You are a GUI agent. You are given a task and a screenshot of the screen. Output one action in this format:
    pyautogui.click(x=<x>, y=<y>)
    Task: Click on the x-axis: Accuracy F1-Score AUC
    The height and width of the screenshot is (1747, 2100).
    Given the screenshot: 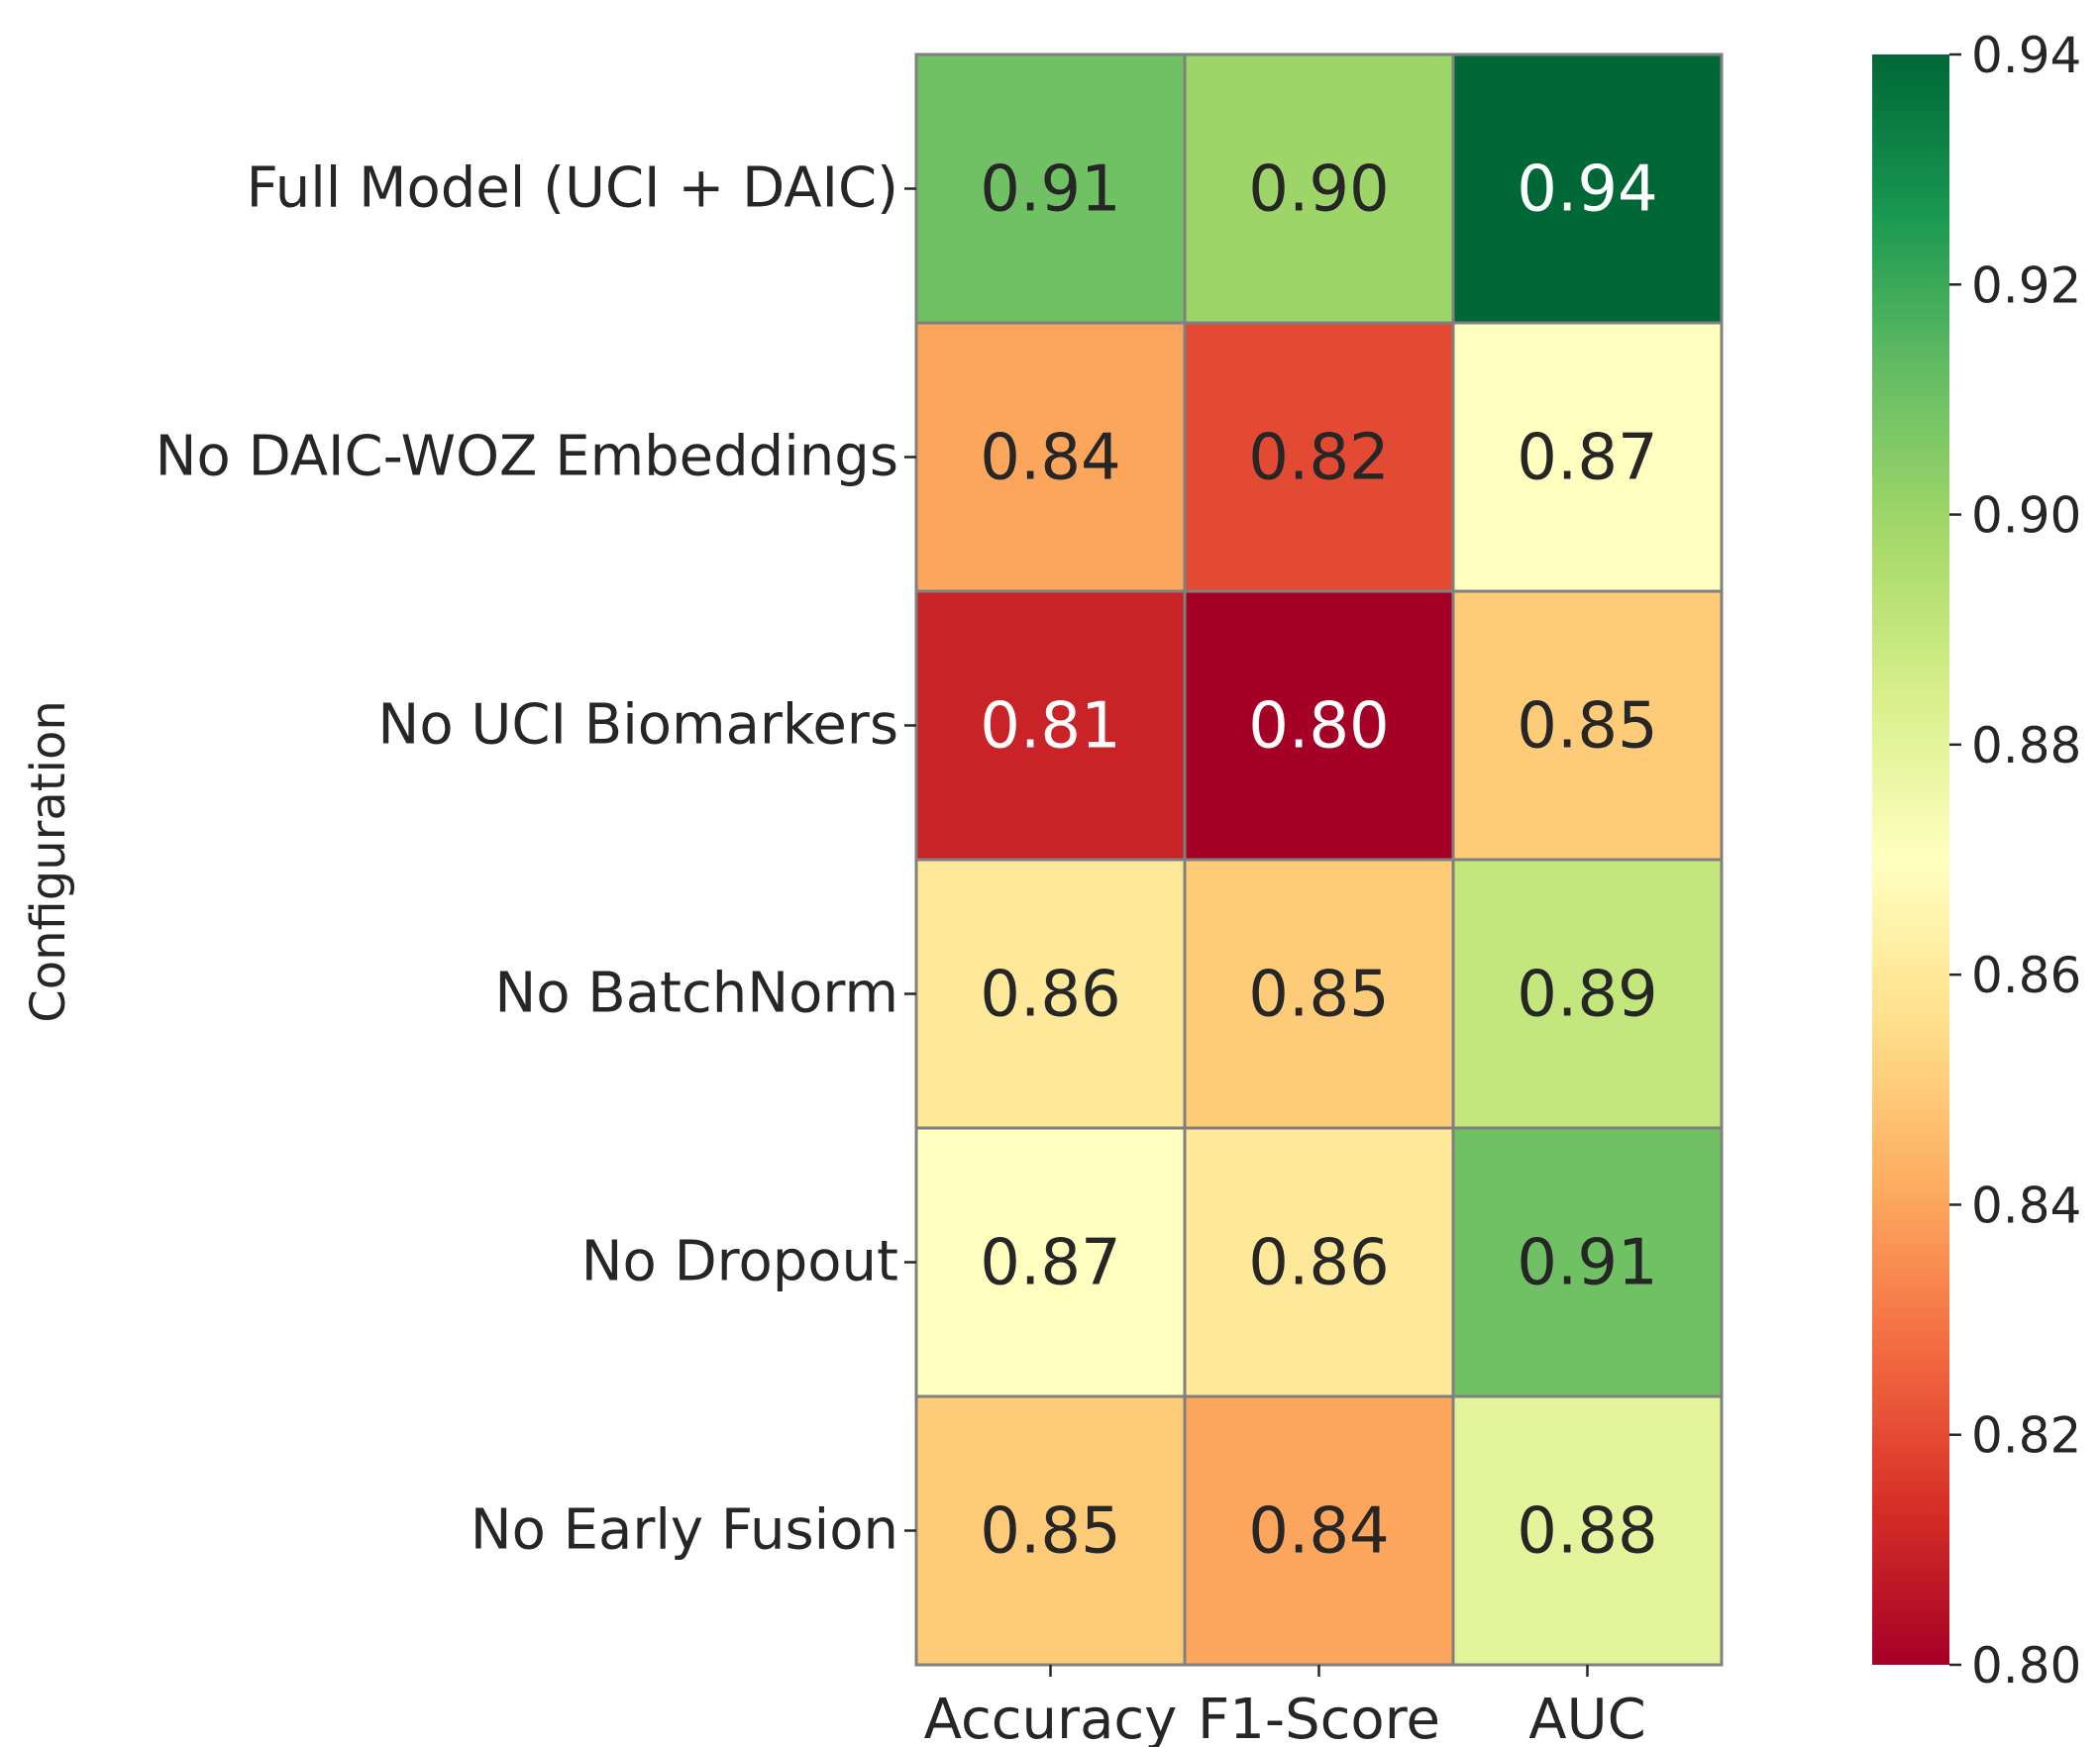 What is the action you would take?
    pyautogui.click(x=1285, y=1706)
    